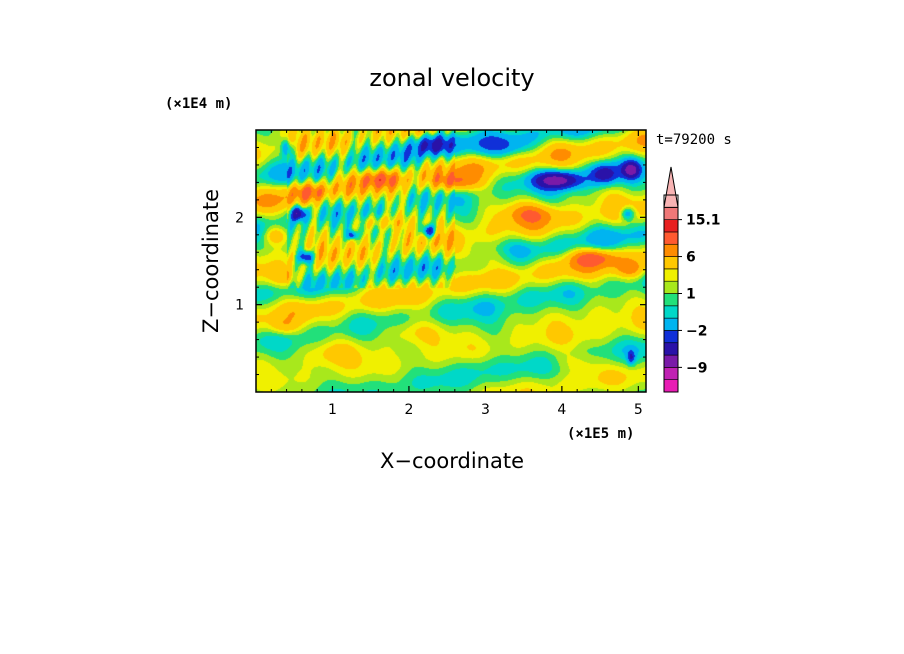 The width and height of the screenshot is (904, 654). I want to click on x-axis-unit: (×1E5 m), so click(600, 434).